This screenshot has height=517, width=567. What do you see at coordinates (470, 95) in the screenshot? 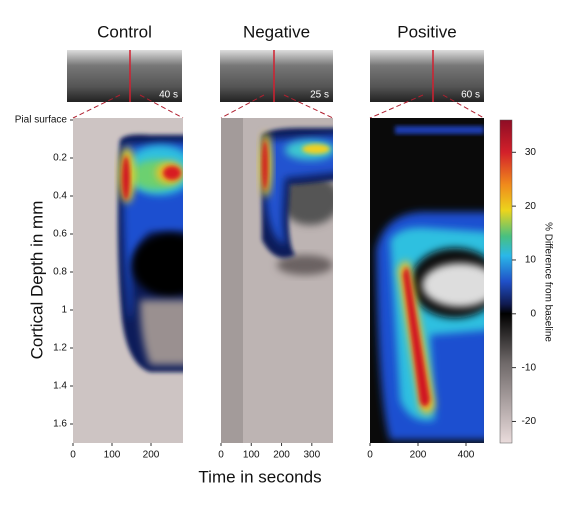
I see `image-label: 60 s` at bounding box center [470, 95].